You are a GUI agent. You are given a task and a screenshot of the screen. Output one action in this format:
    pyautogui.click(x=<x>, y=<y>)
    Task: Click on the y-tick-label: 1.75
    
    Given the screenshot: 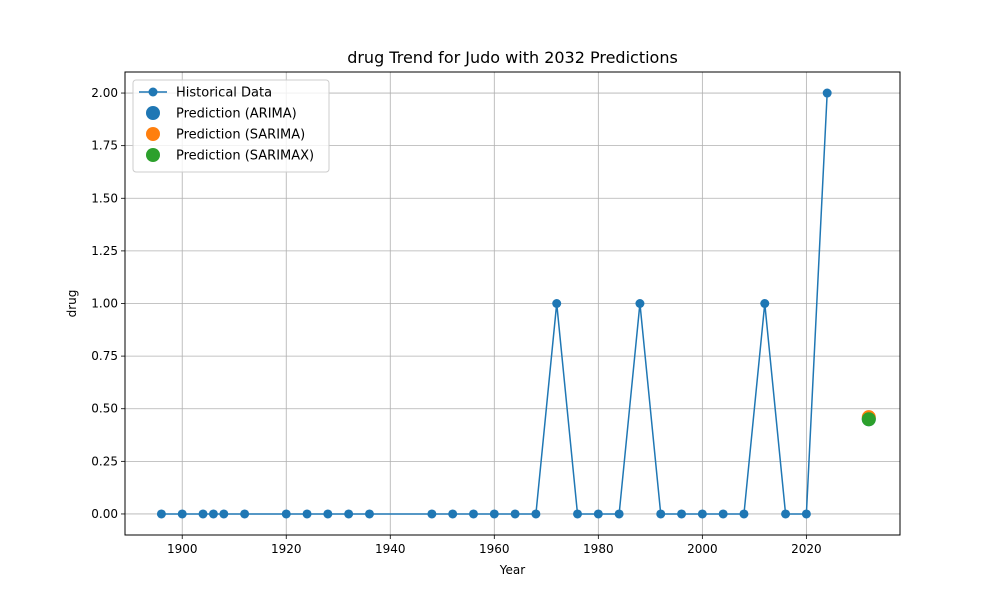 What is the action you would take?
    pyautogui.click(x=104, y=146)
    